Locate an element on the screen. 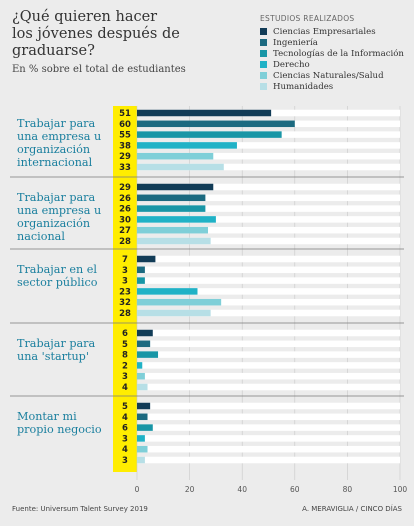  value-label: 30 is located at coordinates (125, 220).